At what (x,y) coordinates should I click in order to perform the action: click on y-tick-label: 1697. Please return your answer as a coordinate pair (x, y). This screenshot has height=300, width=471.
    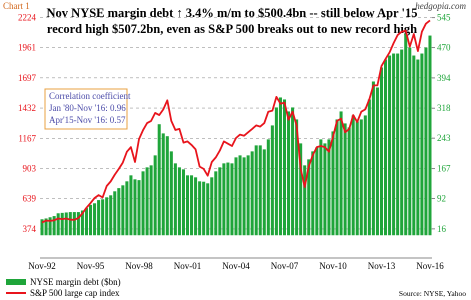
    Looking at the image, I should click on (27, 78).